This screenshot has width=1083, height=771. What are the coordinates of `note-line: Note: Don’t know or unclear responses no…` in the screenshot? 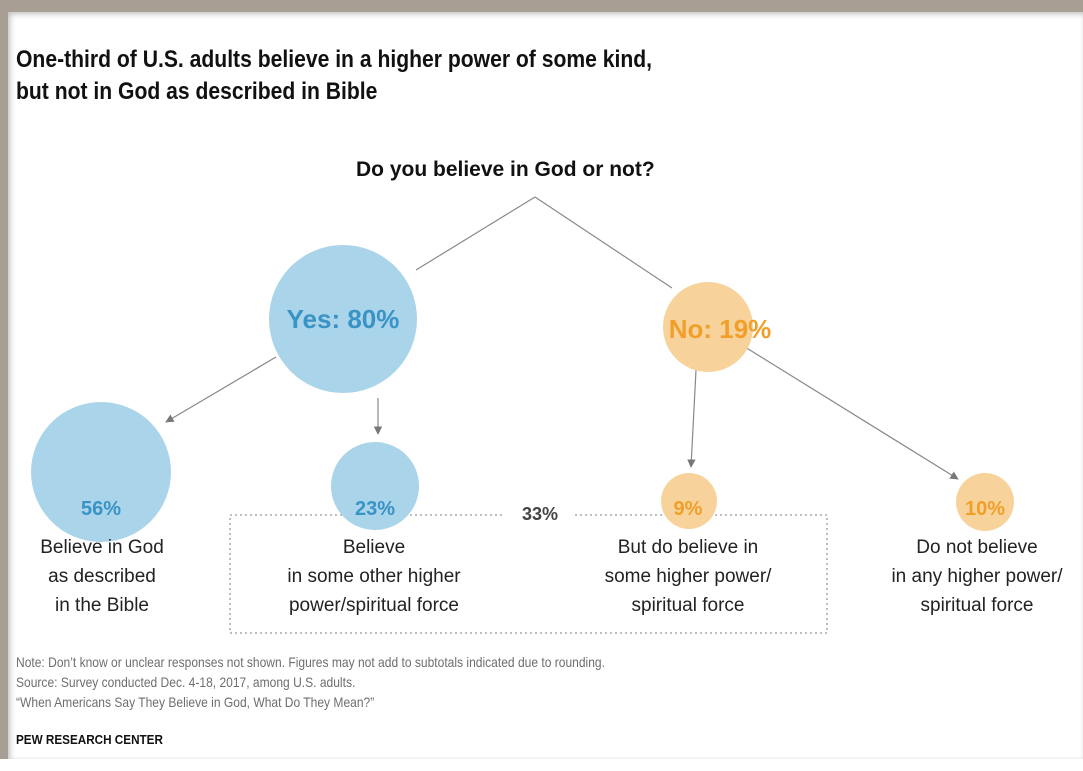 It's located at (310, 662).